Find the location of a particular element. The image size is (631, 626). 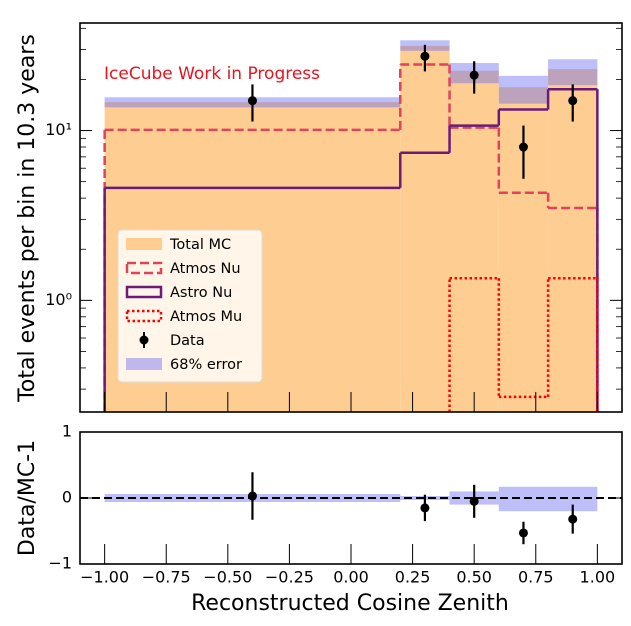

x-tick-label: −0.50 is located at coordinates (227, 577).